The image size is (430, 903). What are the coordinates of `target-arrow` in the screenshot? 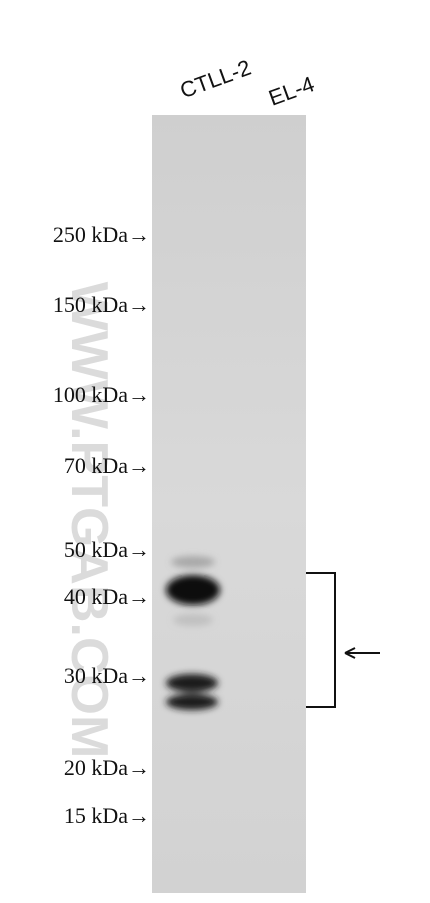 It's located at (362, 653).